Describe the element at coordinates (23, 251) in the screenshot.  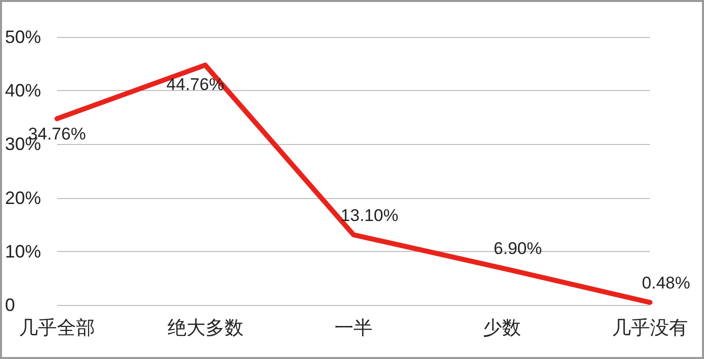
I see `y-tick-label: 10%` at that location.